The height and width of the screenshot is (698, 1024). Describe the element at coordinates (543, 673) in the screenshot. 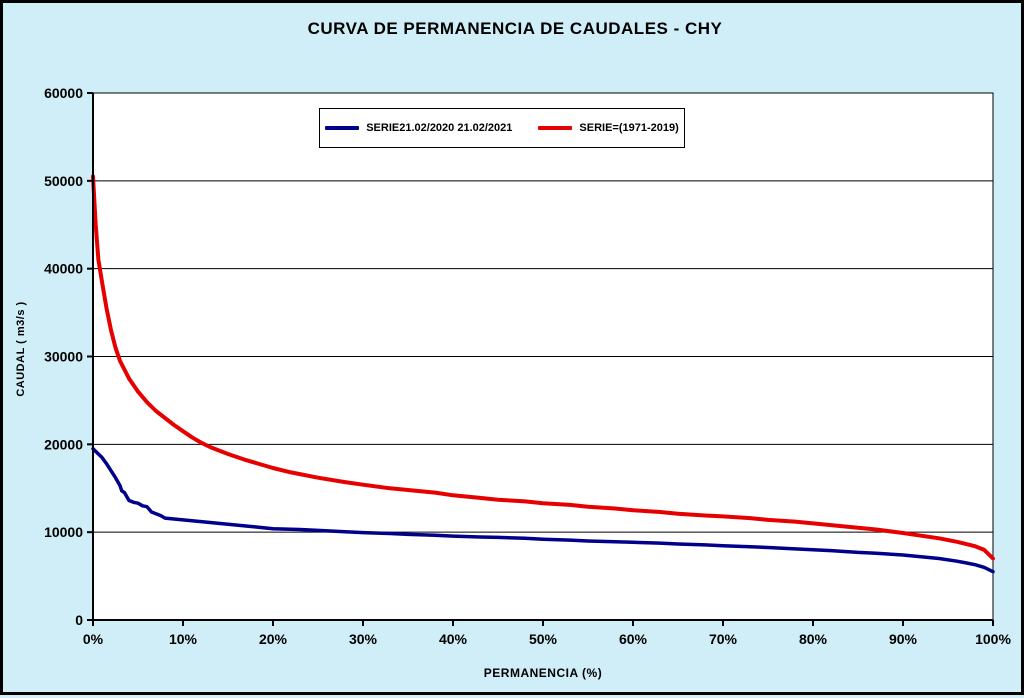

I see `x-axis-title: PERMANENCIA (%)` at that location.